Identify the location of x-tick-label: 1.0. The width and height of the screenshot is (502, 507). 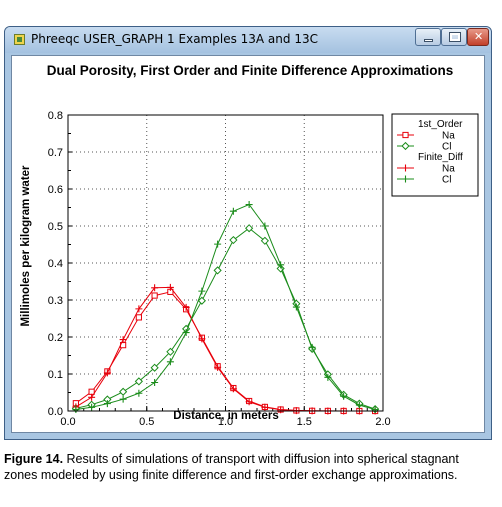
(225, 422).